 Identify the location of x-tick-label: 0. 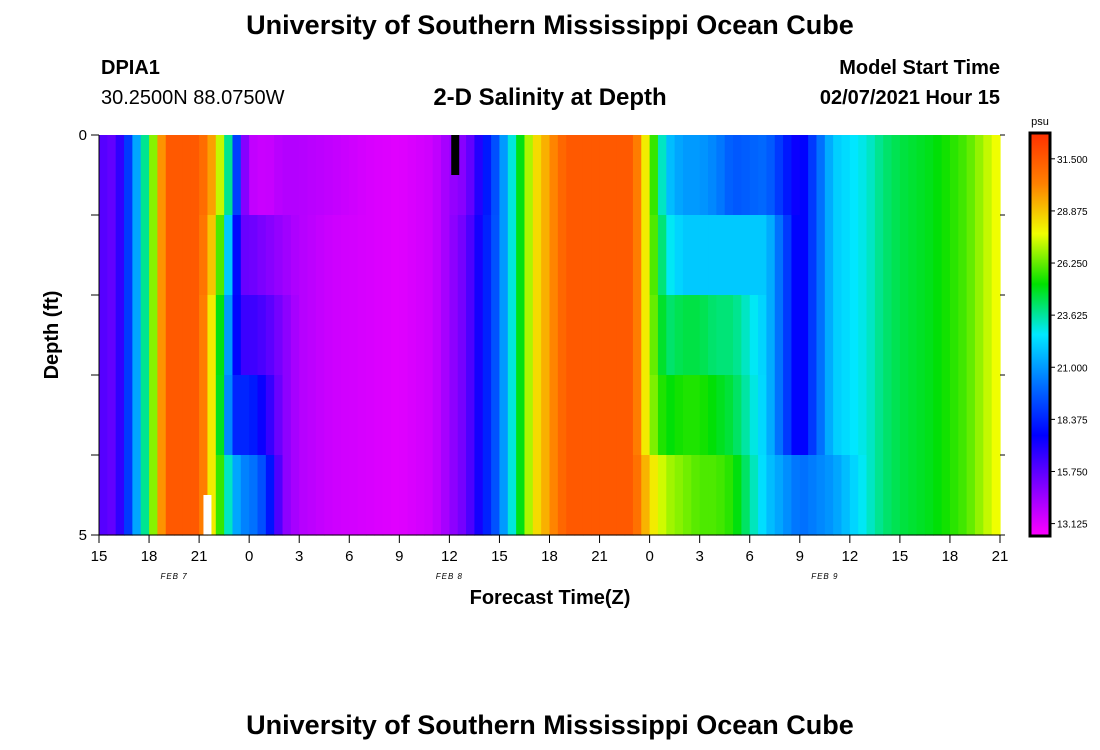
(249, 556).